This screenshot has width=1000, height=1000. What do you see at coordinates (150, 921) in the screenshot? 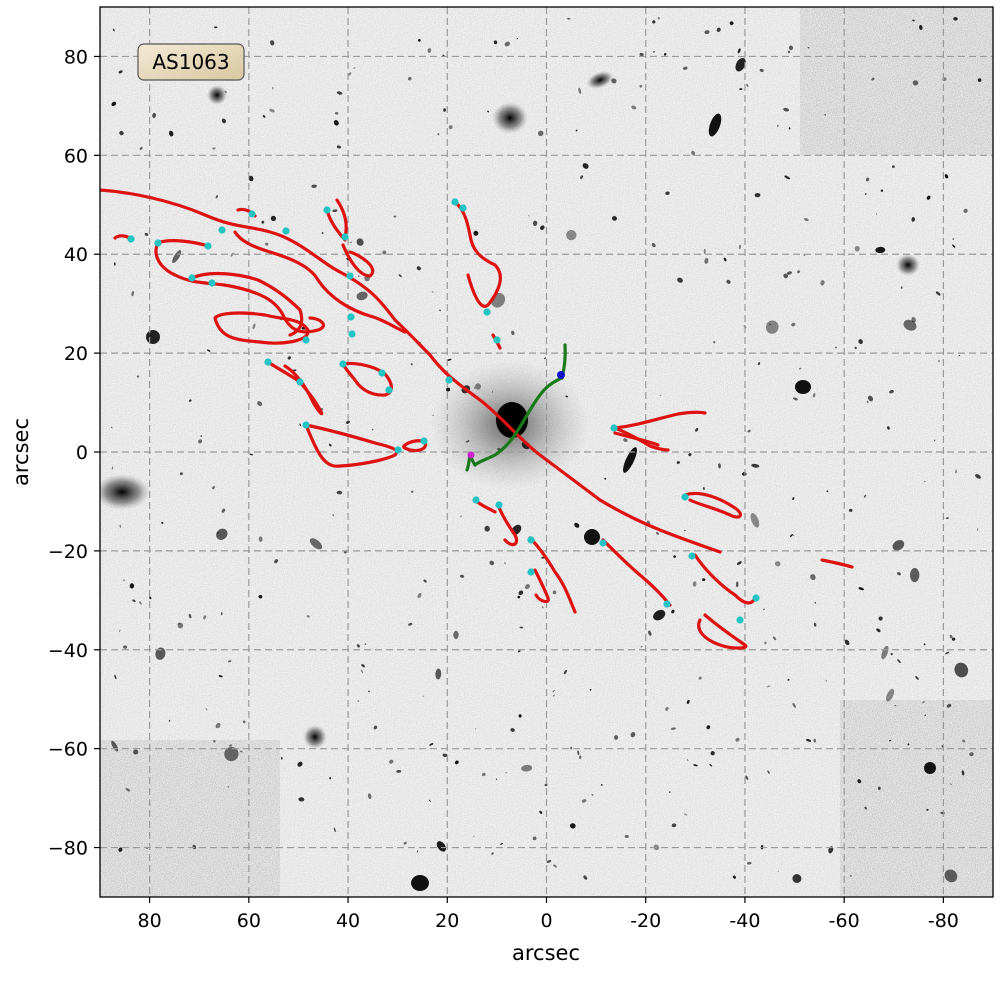
I see `x-tick-label: 80` at bounding box center [150, 921].